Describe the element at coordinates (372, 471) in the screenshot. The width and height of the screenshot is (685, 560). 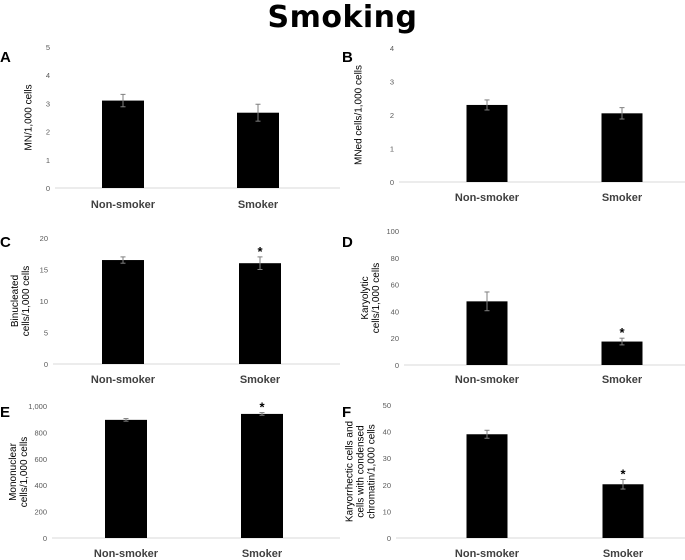
I see `y-axis-label-line: chromatin/1,000 cells` at that location.